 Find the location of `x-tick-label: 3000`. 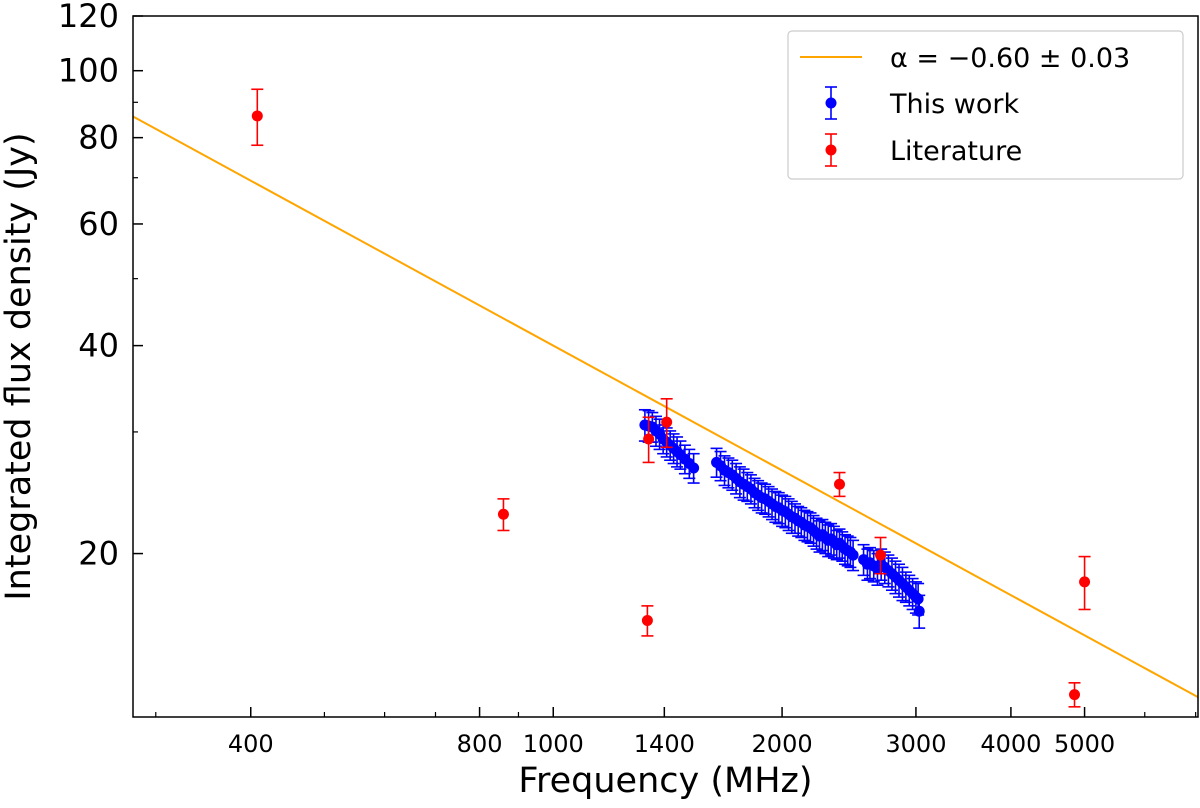

x-tick-label: 3000 is located at coordinates (915, 744).